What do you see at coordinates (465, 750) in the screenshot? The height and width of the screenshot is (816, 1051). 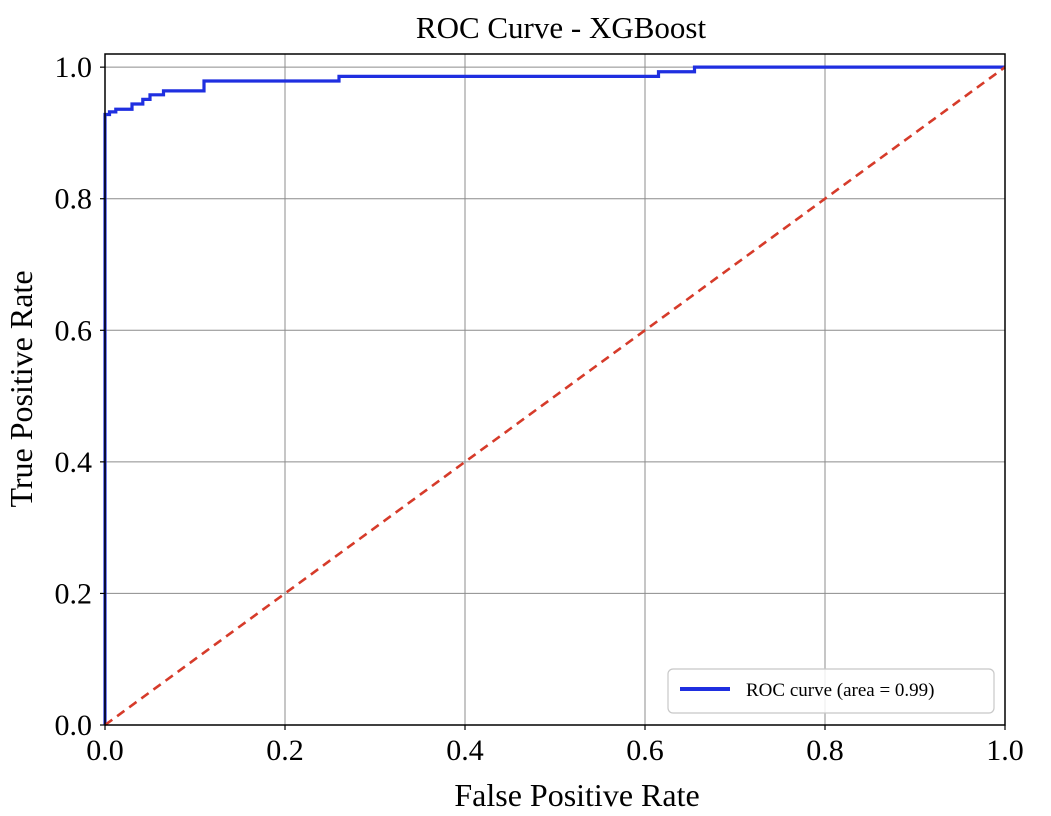 I see `x-tick-label: 0.4` at bounding box center [465, 750].